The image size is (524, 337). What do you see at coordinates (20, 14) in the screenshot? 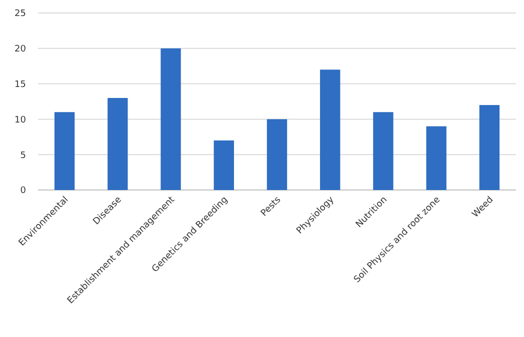
I see `y-tick-label: 25` at bounding box center [20, 14].